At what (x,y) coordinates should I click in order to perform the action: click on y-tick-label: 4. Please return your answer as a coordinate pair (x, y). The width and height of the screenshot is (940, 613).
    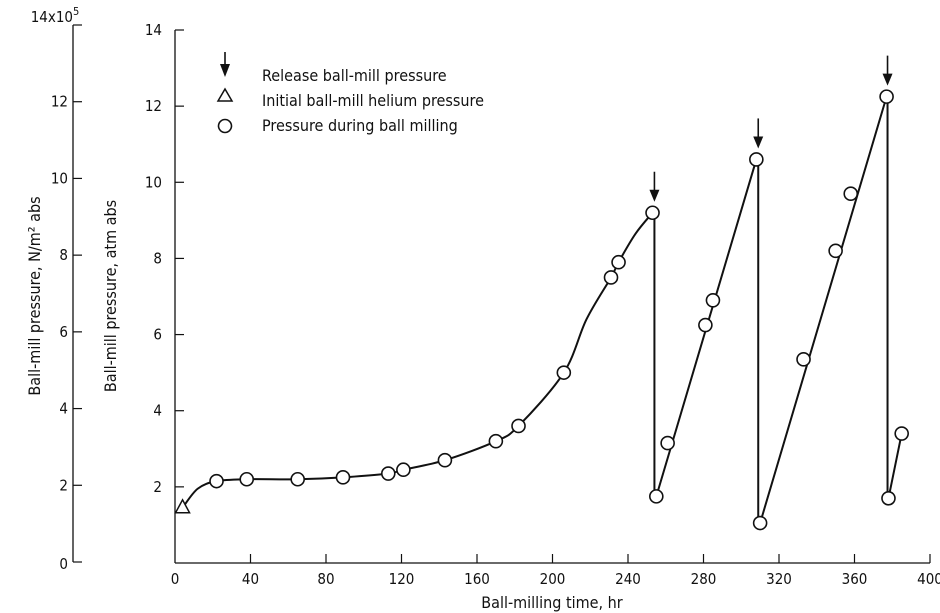
    Looking at the image, I should click on (157, 411).